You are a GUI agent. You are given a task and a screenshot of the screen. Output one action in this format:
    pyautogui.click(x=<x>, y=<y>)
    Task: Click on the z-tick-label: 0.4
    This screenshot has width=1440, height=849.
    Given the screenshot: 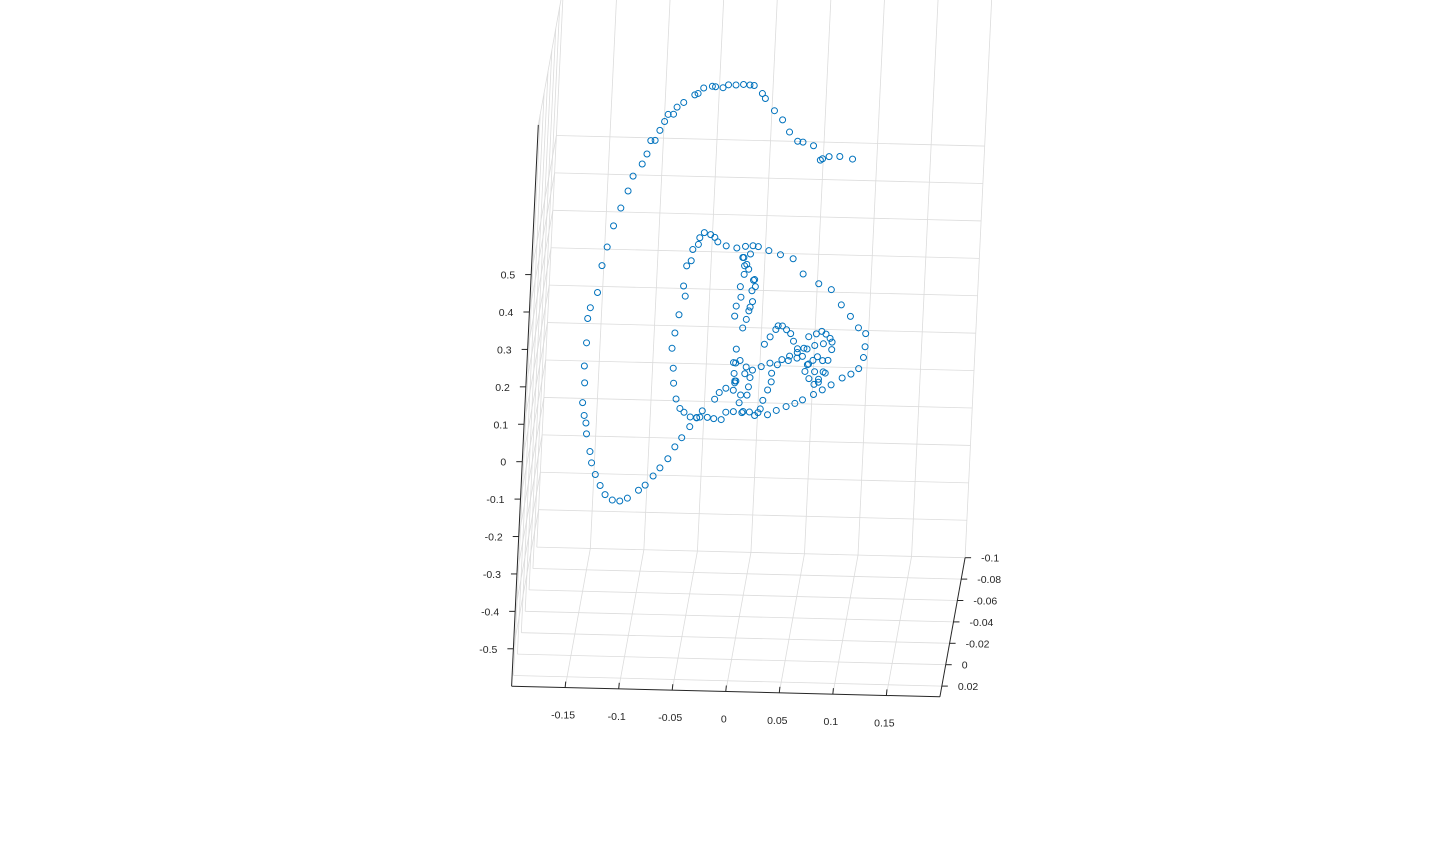 What is the action you would take?
    pyautogui.click(x=506, y=313)
    